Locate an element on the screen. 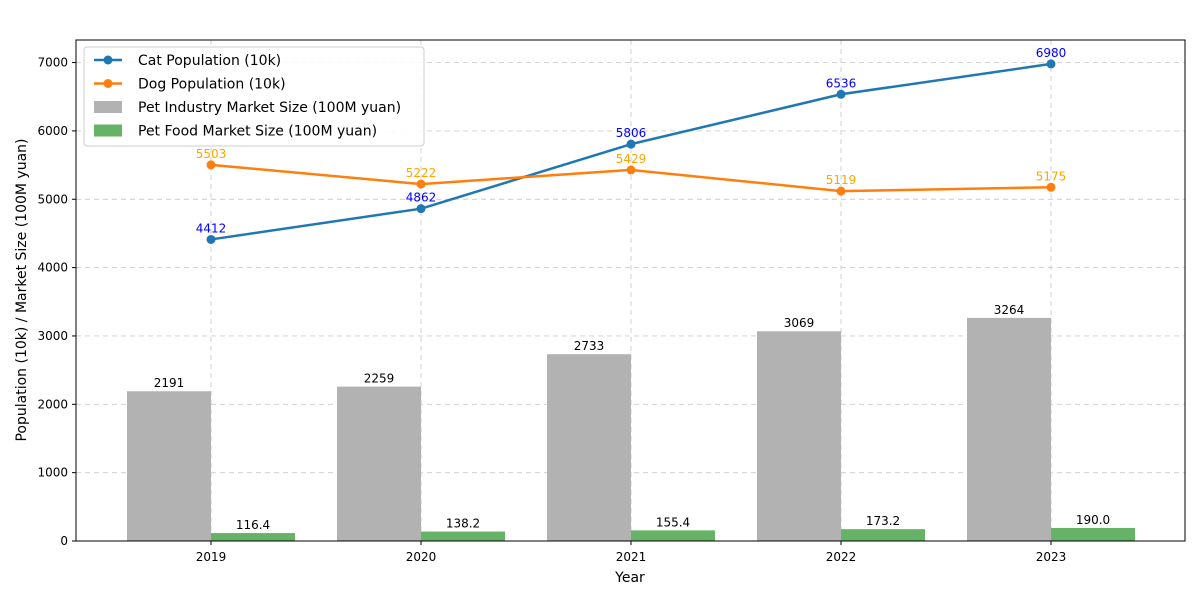  point-value-label: 5806 is located at coordinates (631, 133).